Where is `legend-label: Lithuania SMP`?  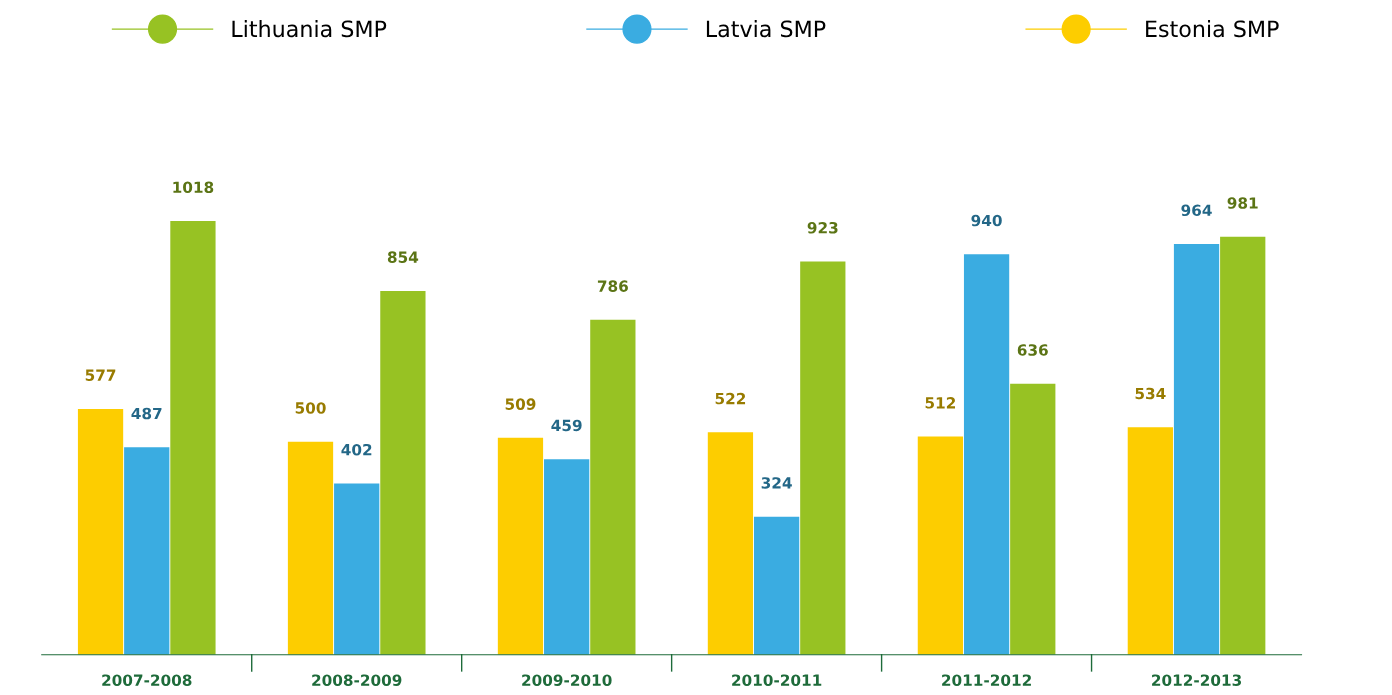
legend-label: Lithuania SMP is located at coordinates (309, 29).